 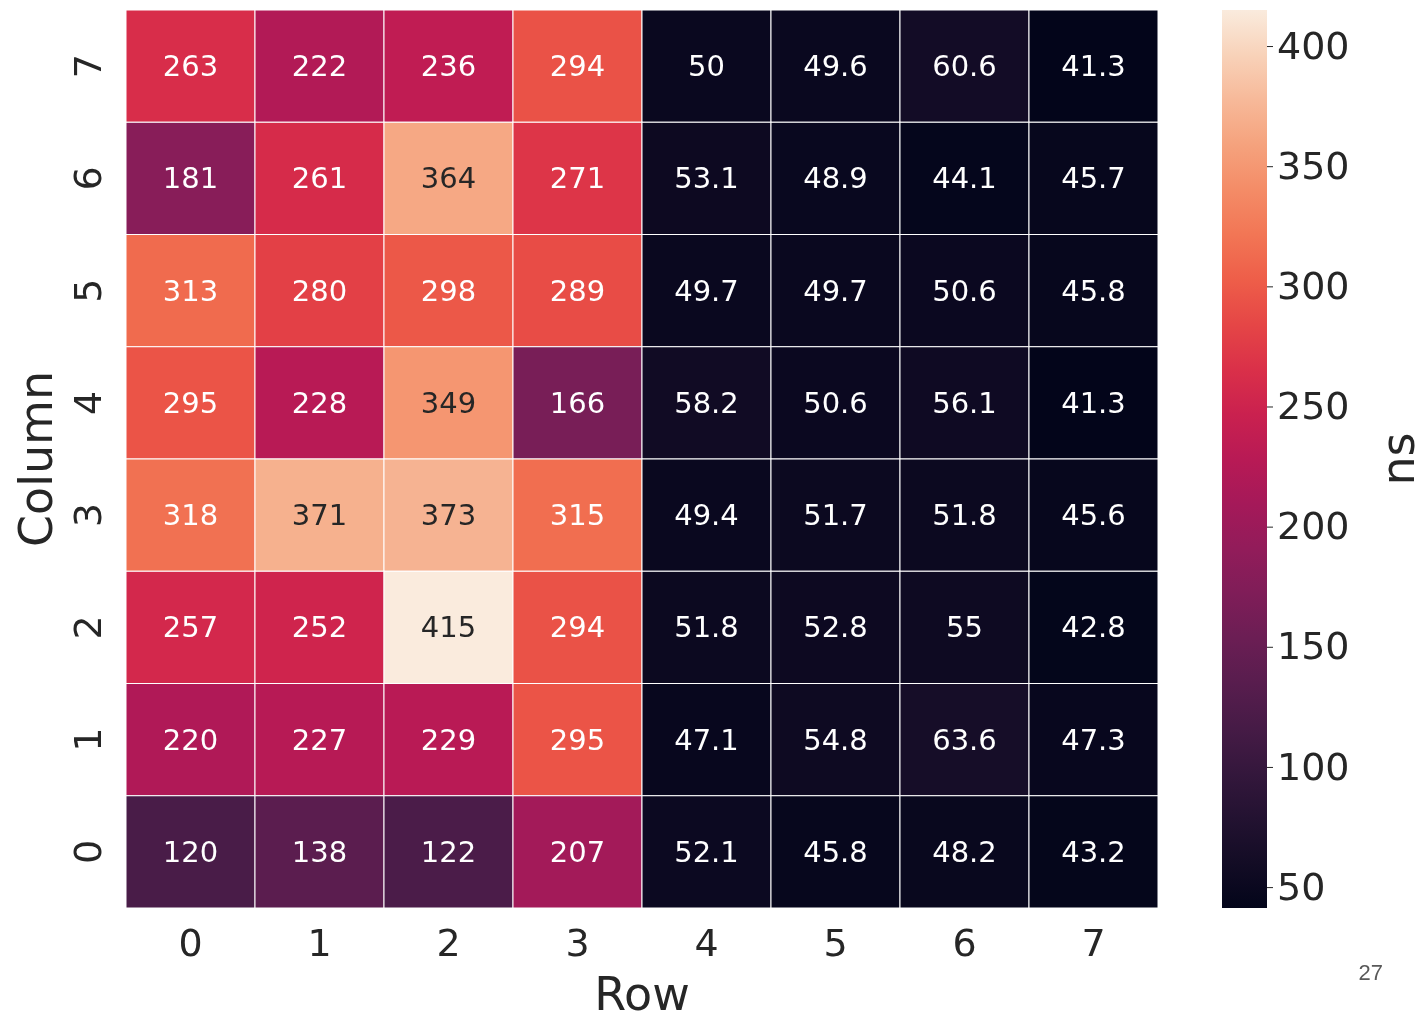 I want to click on data-label: 49.6, so click(x=835, y=66).